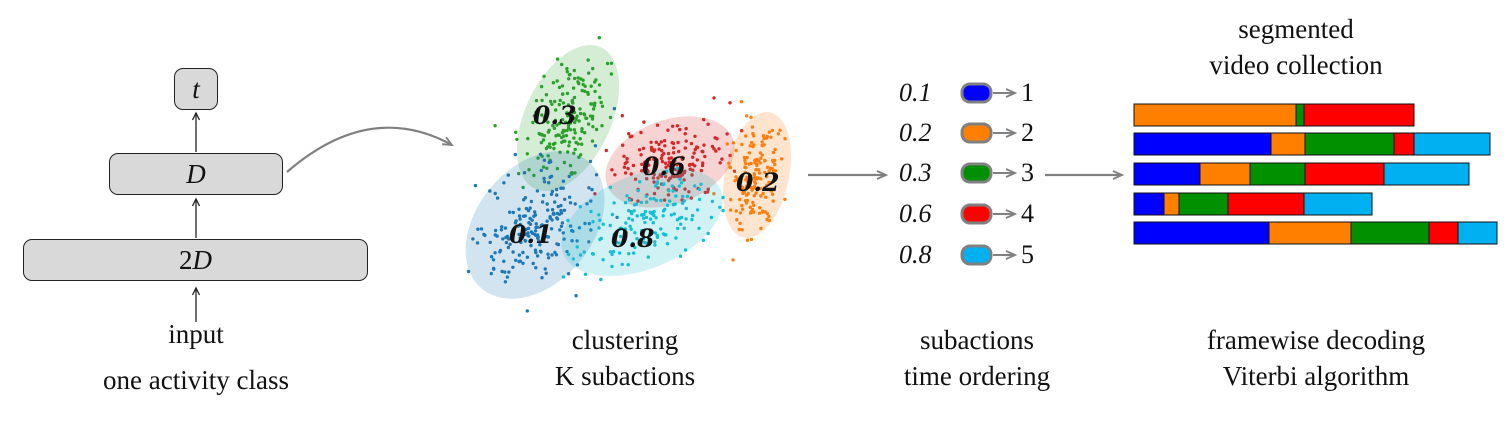 The height and width of the screenshot is (432, 1511). Describe the element at coordinates (625, 340) in the screenshot. I see `clustering-caption-line1: clustering` at that location.